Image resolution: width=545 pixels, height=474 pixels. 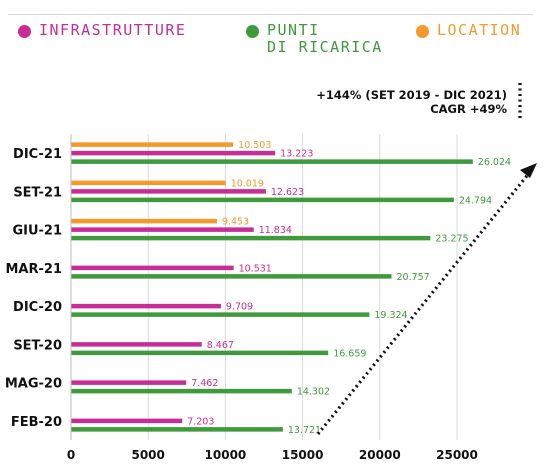 I want to click on x-tick-label: 15000, so click(x=303, y=455).